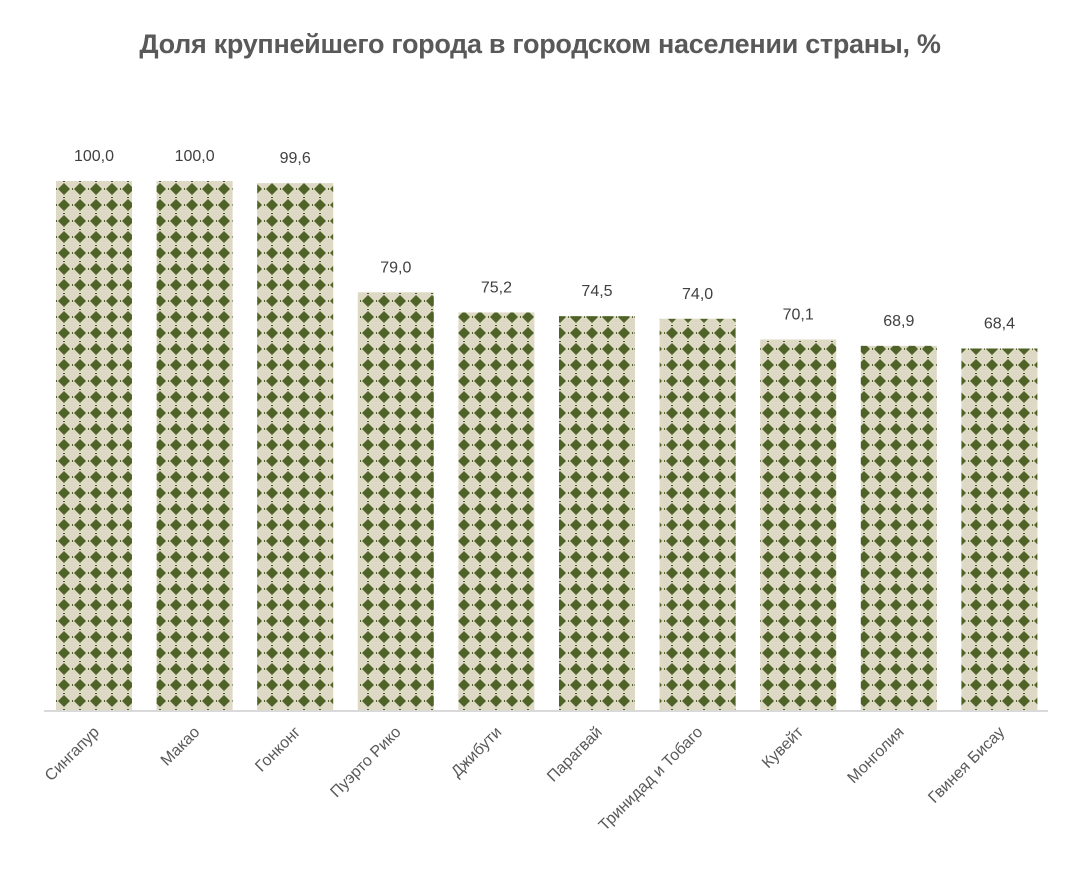 The width and height of the screenshot is (1080, 885). Describe the element at coordinates (181, 747) in the screenshot. I see `x-tick-label: Макао` at that location.